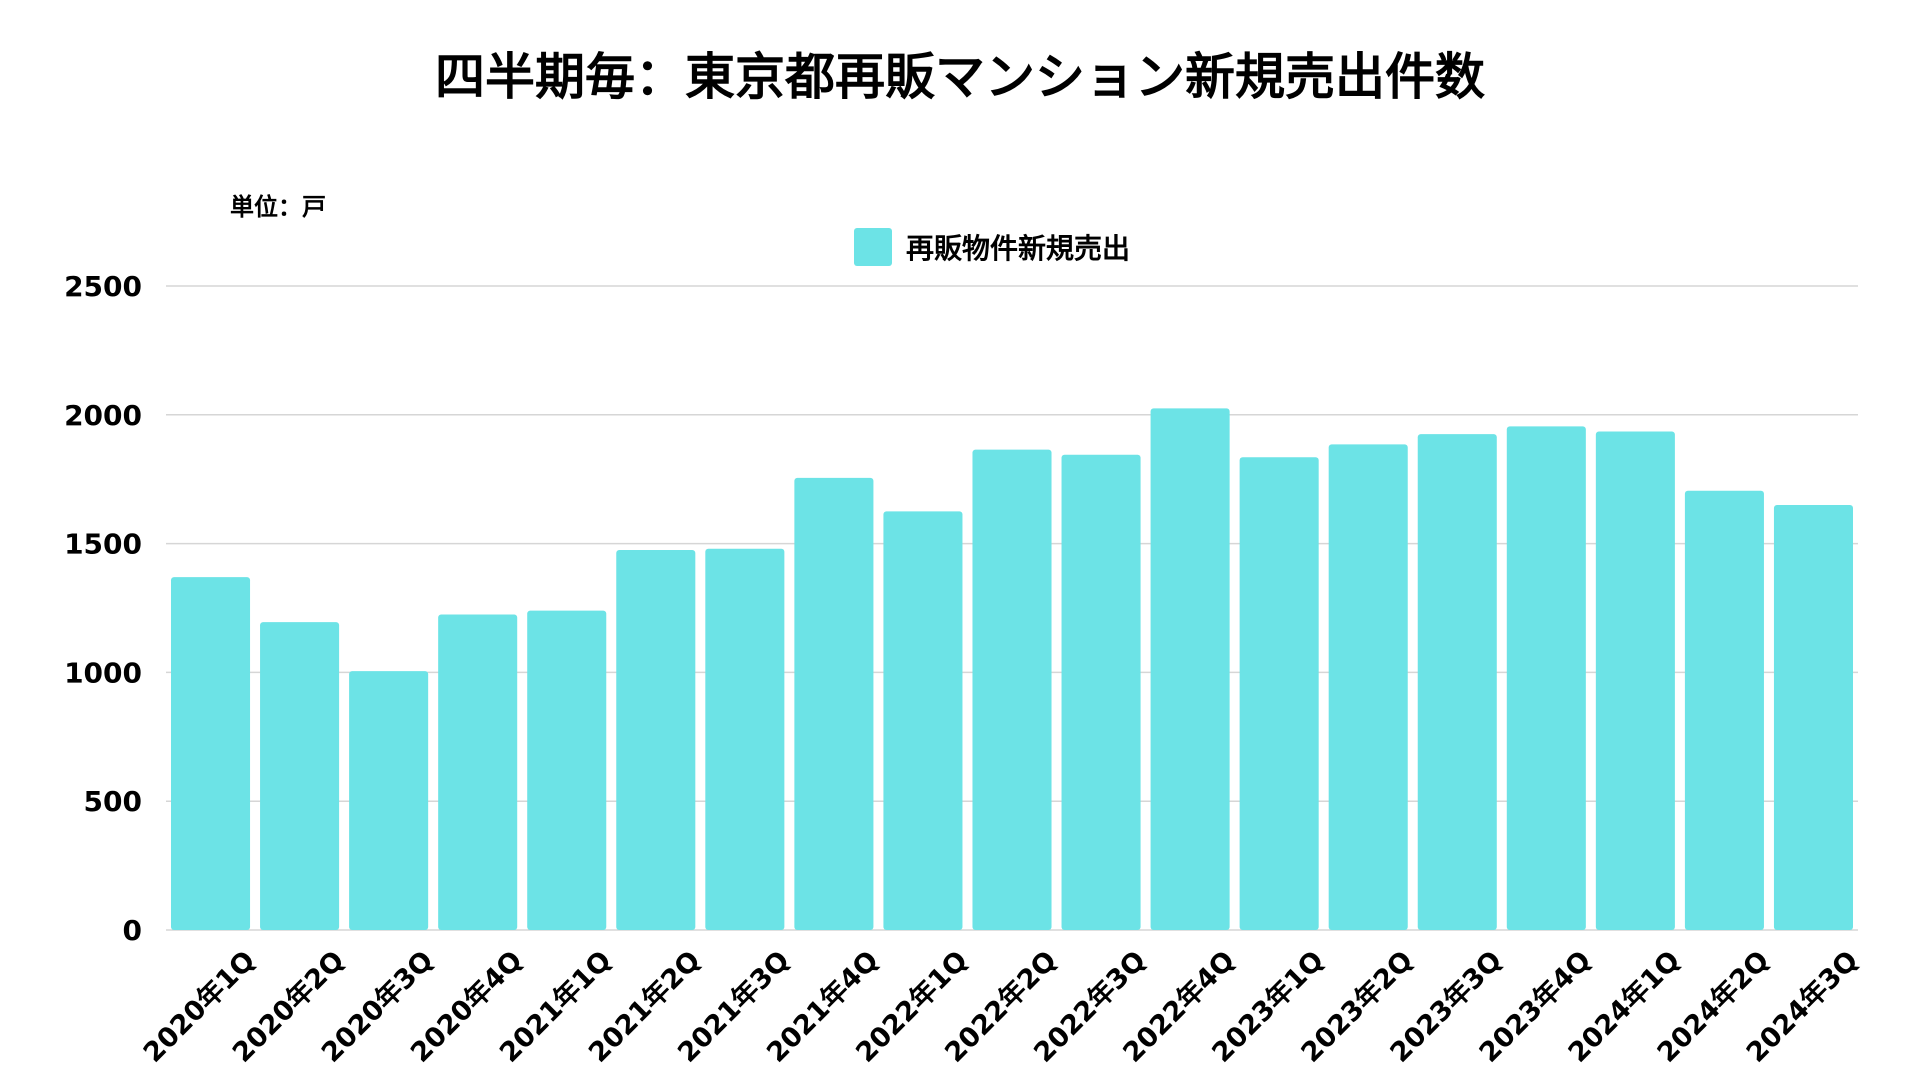 This screenshot has height=1080, width=1920. What do you see at coordinates (103, 672) in the screenshot?
I see `y-tick-label: 1000` at bounding box center [103, 672].